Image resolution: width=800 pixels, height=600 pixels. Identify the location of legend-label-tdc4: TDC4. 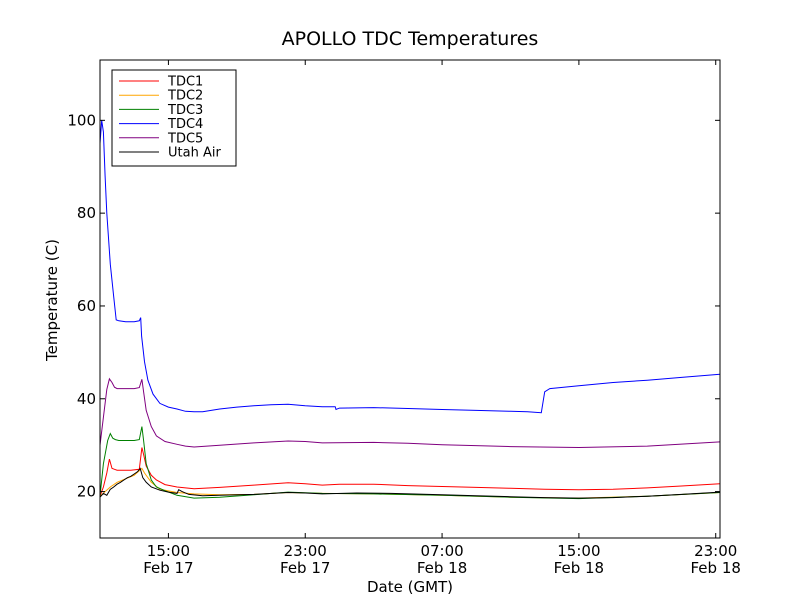
(185, 124).